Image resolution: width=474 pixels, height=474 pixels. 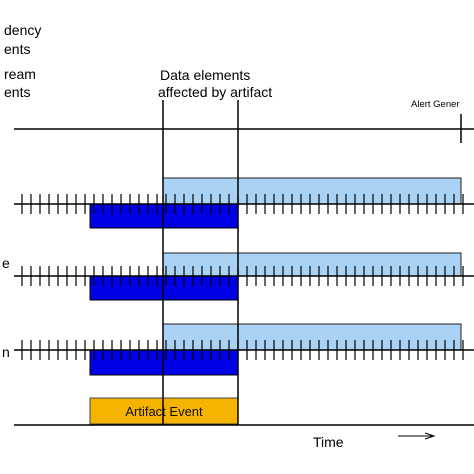 What do you see at coordinates (312, 191) in the screenshot?
I see `affected-block-row1` at bounding box center [312, 191].